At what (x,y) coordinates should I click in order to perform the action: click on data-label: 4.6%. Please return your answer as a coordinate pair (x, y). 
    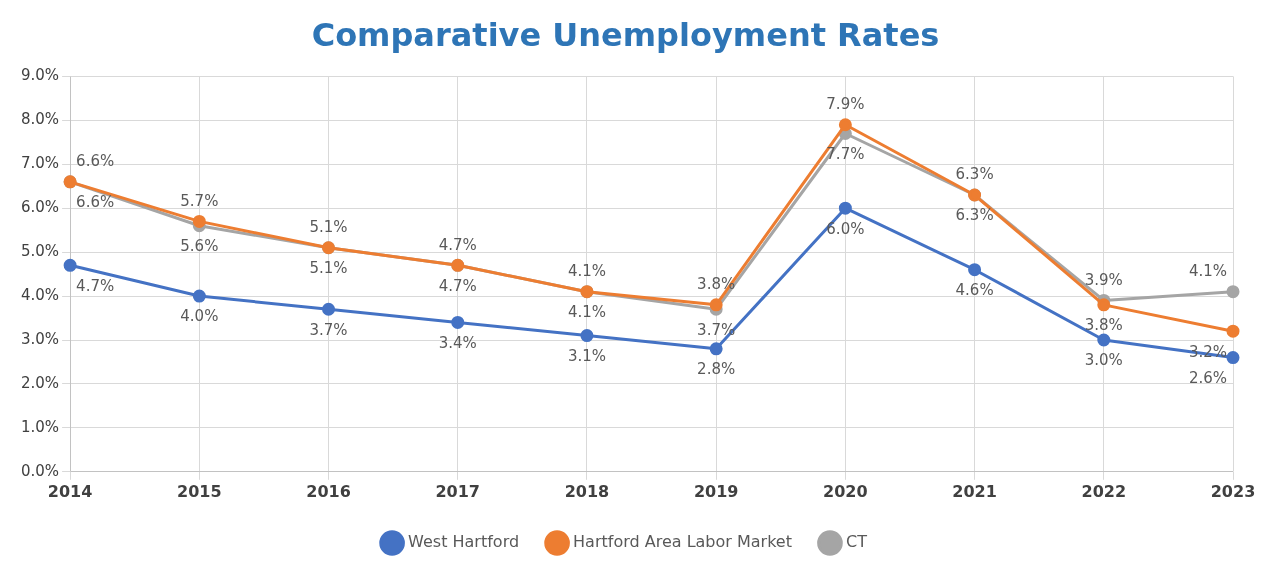
    Looking at the image, I should click on (974, 290).